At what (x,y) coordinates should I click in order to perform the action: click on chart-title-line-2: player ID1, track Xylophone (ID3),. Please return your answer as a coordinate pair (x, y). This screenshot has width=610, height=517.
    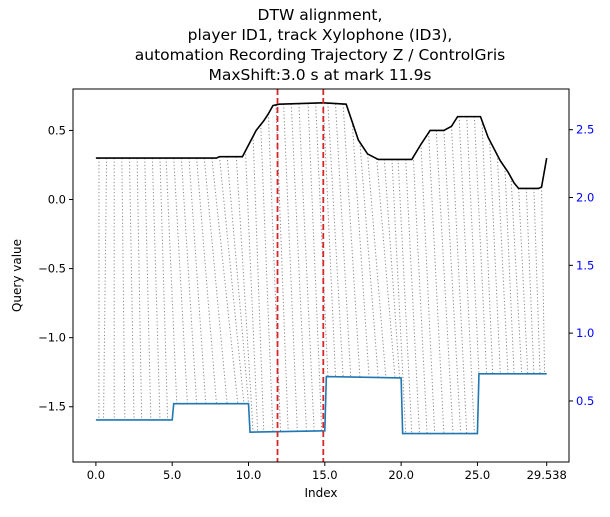
    Looking at the image, I should click on (320, 35).